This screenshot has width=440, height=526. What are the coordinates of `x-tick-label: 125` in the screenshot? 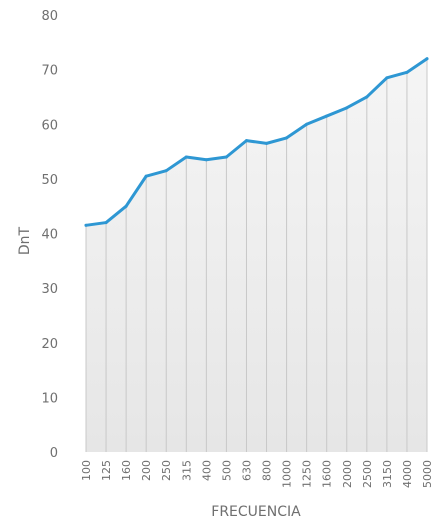 It's located at (106, 470).